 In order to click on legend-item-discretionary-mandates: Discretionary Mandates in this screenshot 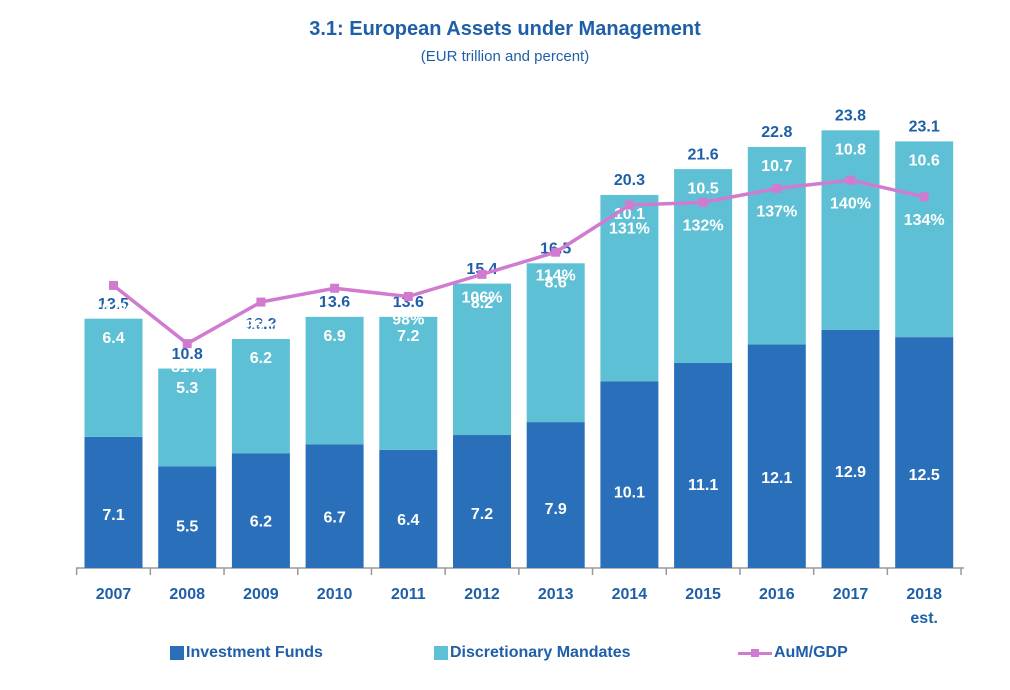, I will do `click(532, 653)`.